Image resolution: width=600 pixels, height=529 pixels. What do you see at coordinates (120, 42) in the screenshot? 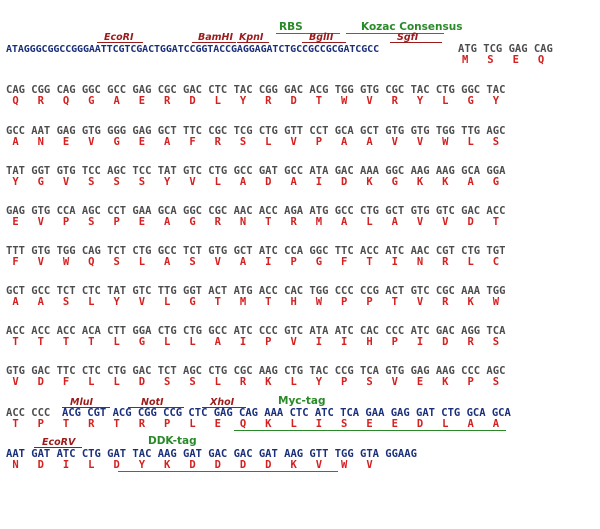
I see `ecori-underline` at bounding box center [120, 42].